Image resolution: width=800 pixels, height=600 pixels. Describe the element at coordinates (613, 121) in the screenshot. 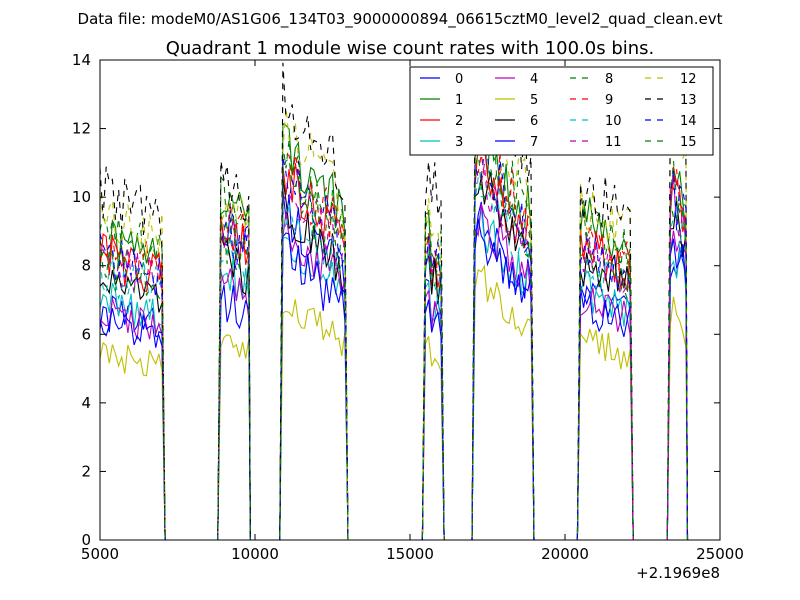

I see `legend-label-10: 10` at that location.